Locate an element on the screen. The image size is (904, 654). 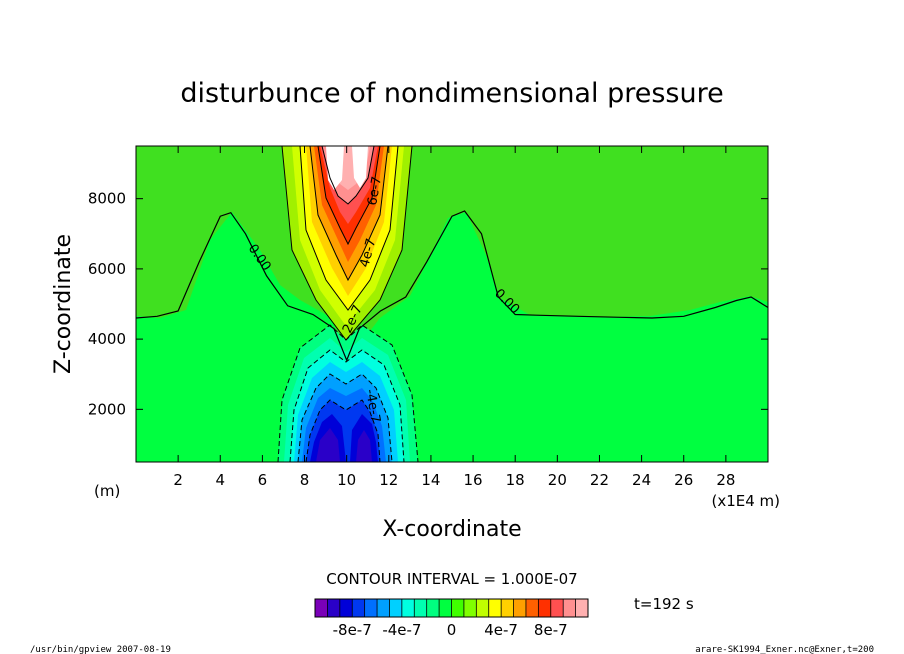
x-scale-label: (x1E4 m) is located at coordinates (745, 501).